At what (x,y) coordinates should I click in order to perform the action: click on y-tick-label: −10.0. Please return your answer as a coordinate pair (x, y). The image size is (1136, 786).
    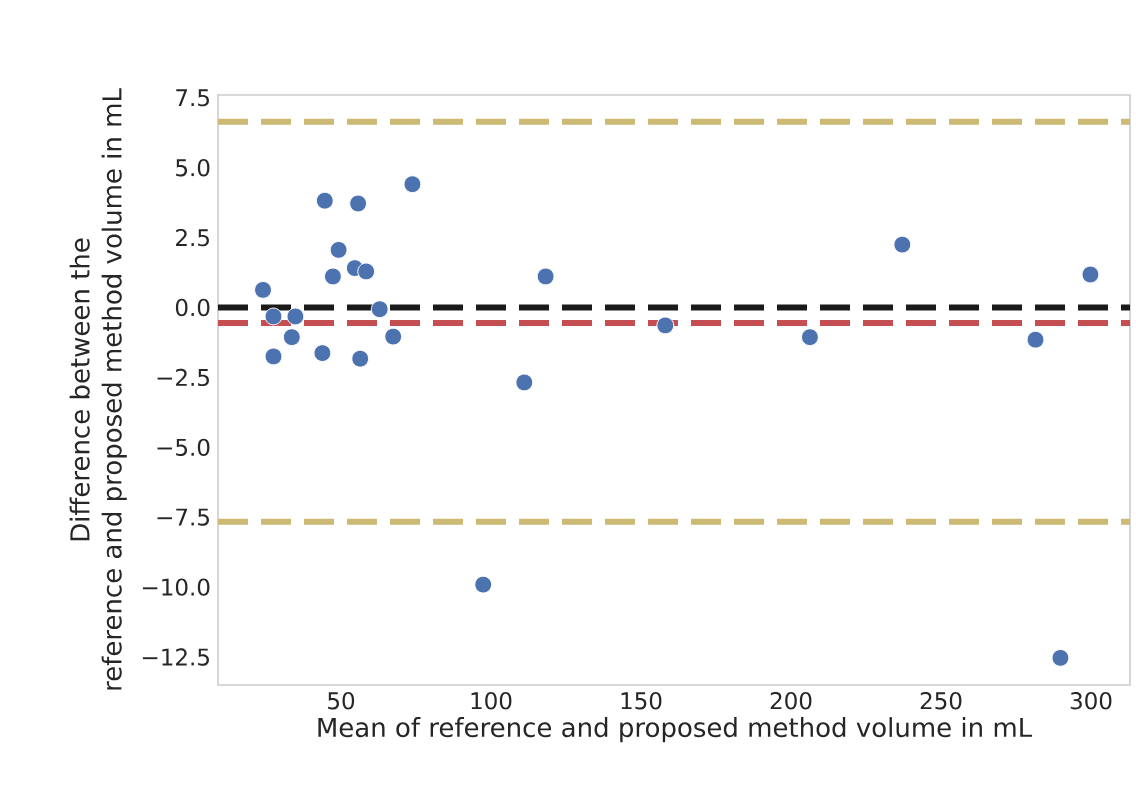
    Looking at the image, I should click on (176, 587).